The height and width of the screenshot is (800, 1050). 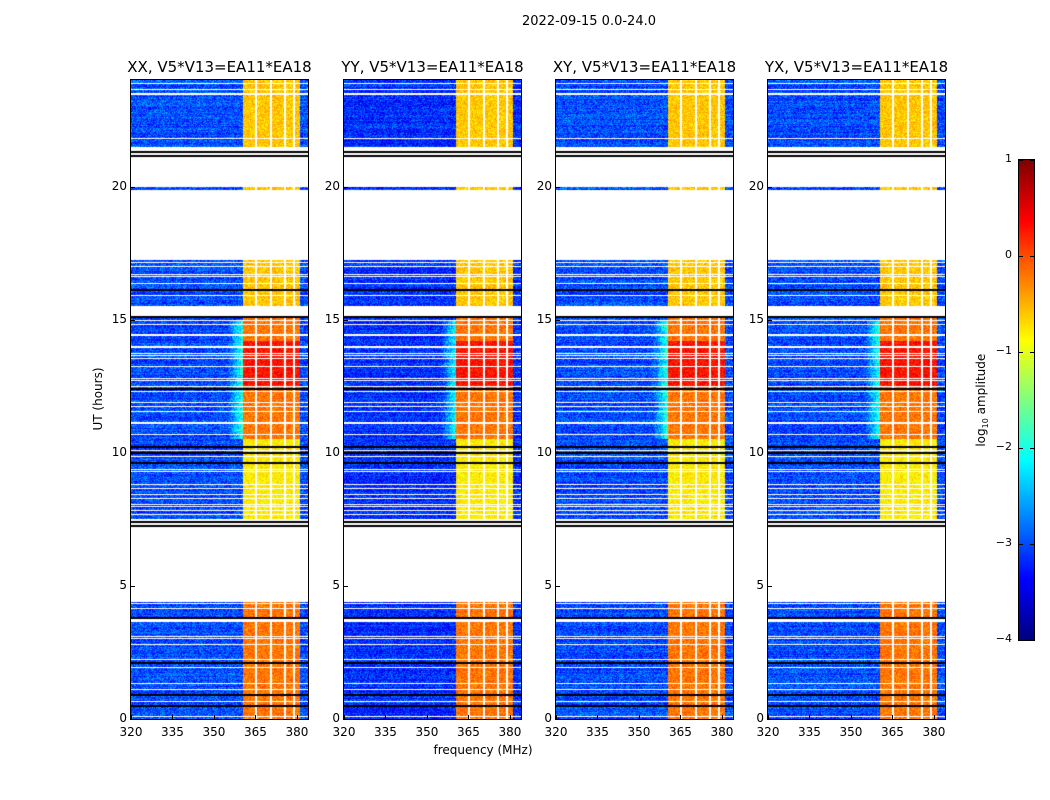 What do you see at coordinates (644, 67) in the screenshot?
I see `panel-title: XY, V5*V13=EA11*EA18` at bounding box center [644, 67].